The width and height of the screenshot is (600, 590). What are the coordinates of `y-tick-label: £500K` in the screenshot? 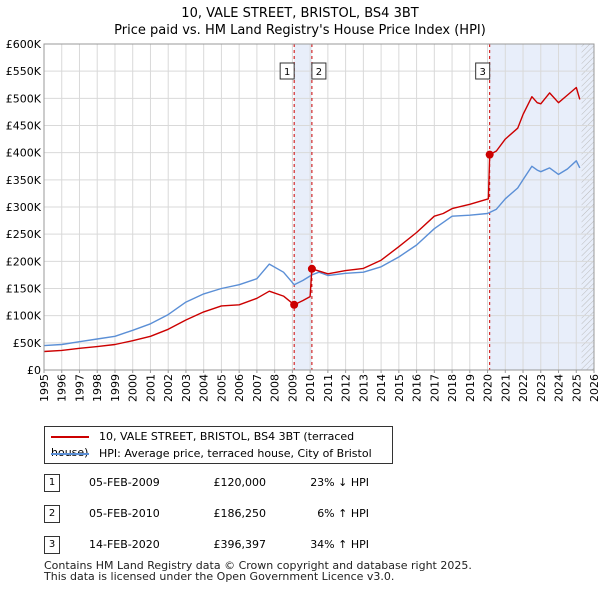 It's located at (24, 98).